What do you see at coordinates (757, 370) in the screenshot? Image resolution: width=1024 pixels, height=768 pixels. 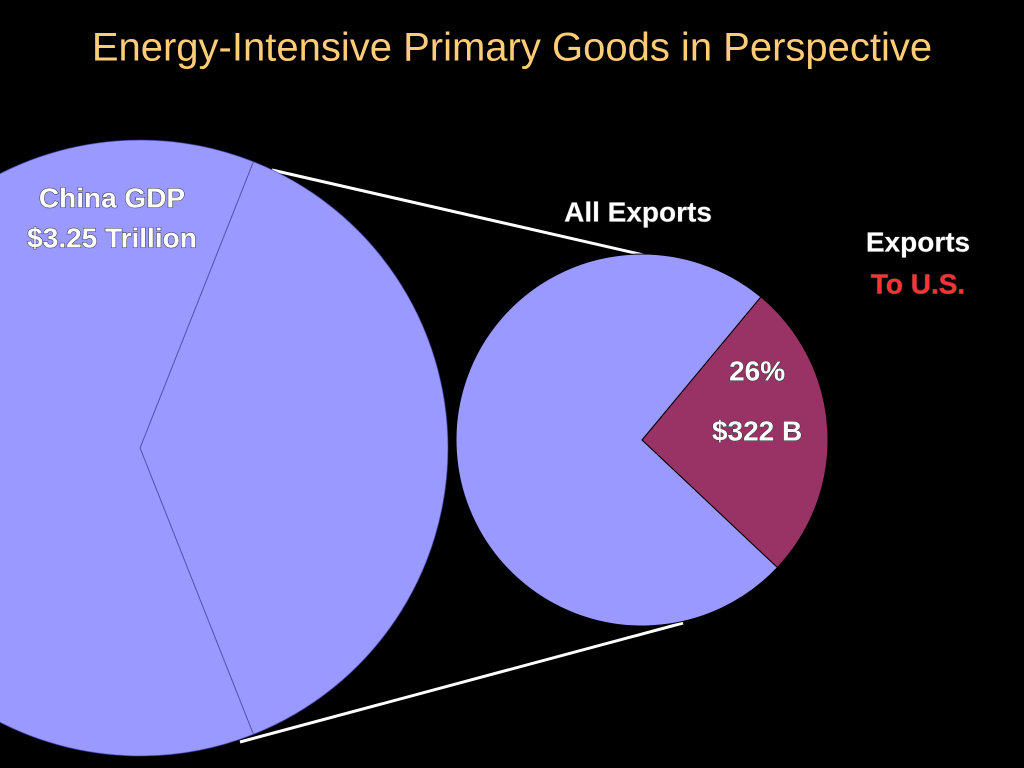 I see `value-label: 26%` at bounding box center [757, 370].